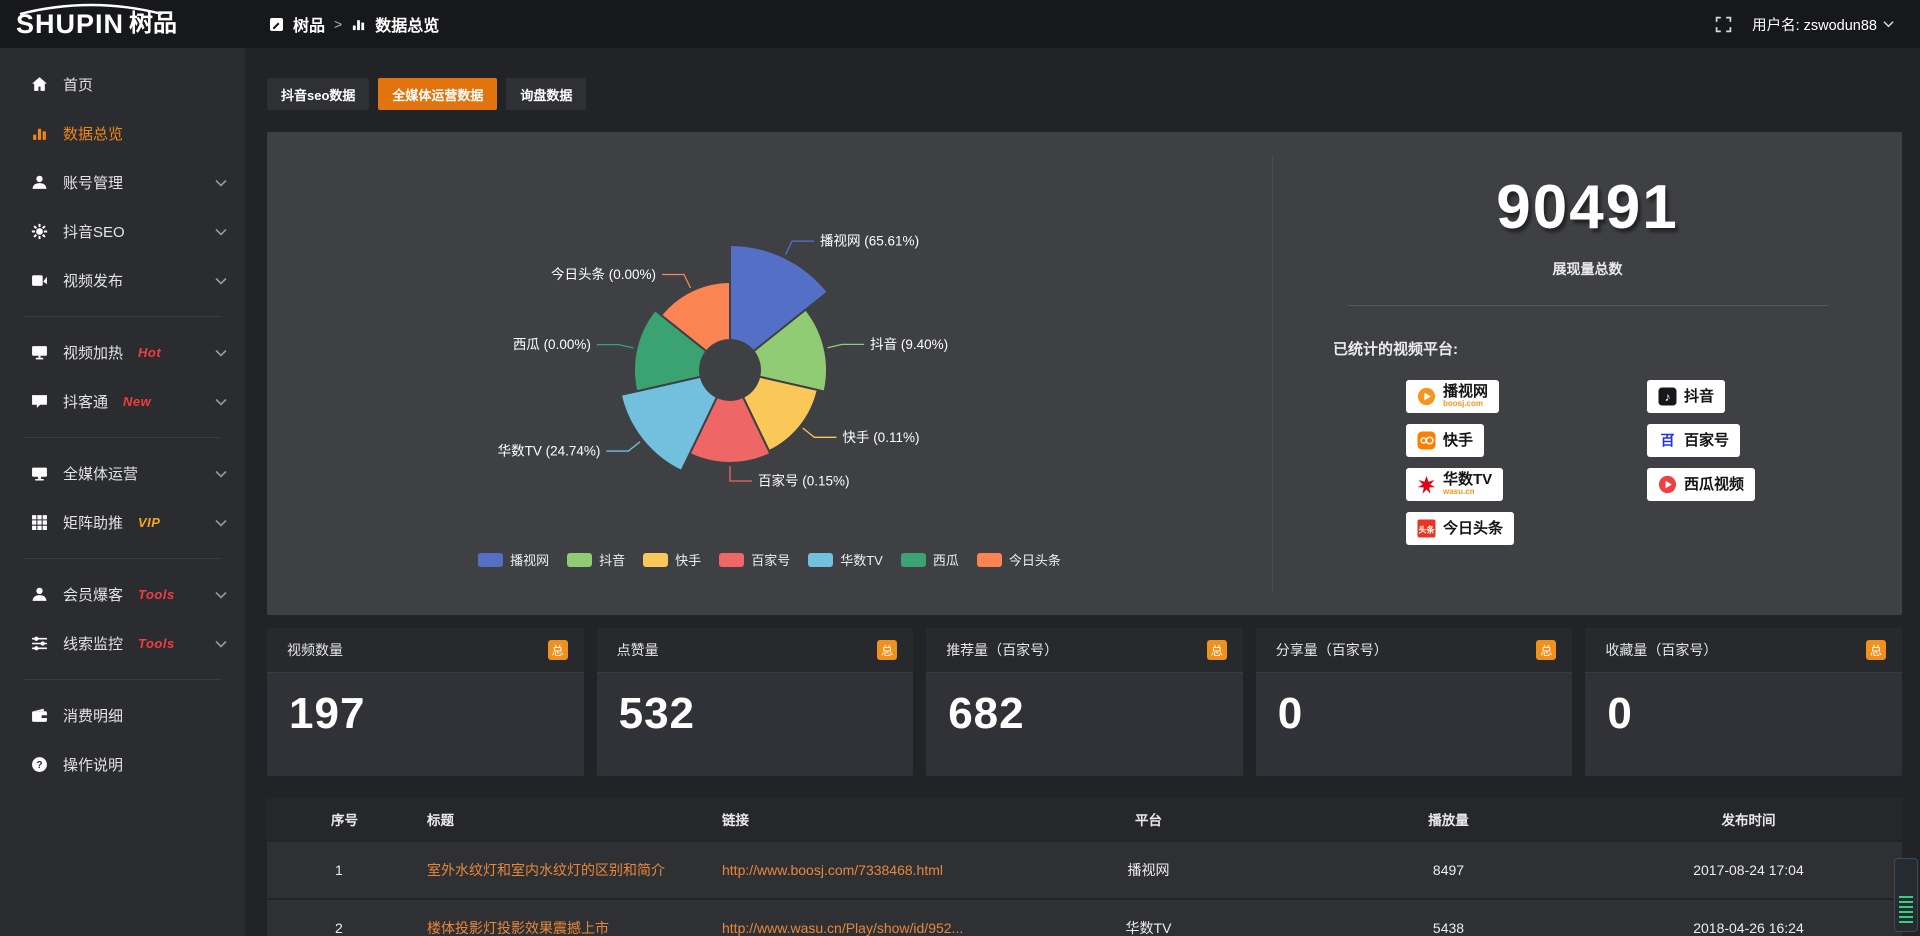 This screenshot has height=936, width=1920. Describe the element at coordinates (1448, 819) in the screenshot. I see `column-header: 播放量` at that location.